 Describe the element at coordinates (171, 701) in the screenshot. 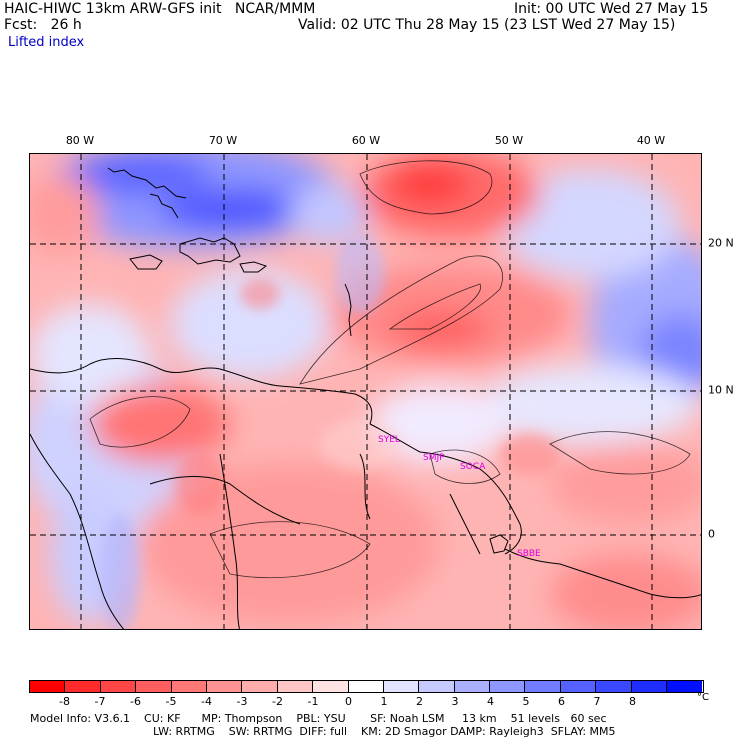

I see `colorbar-tick-label: -5` at that location.